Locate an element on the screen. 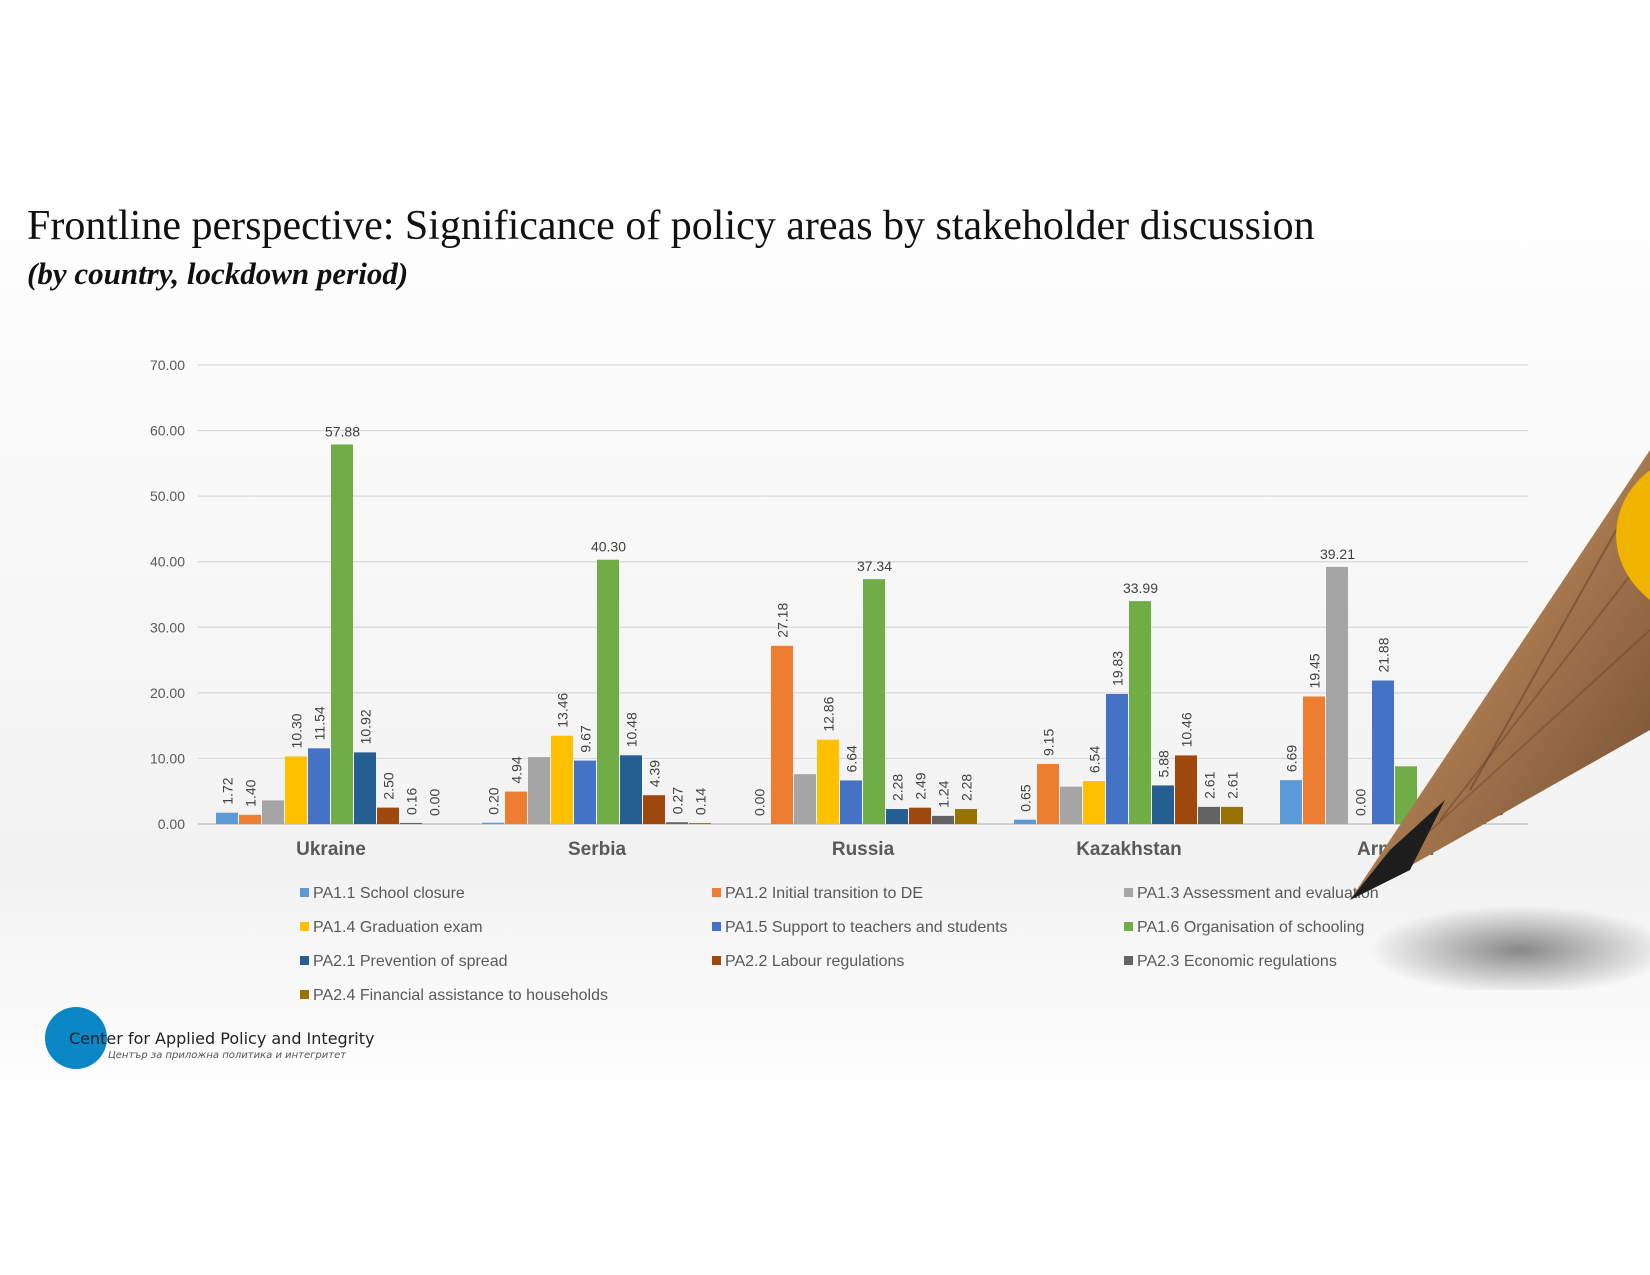  legend-label: PA1.4 Graduation exam is located at coordinates (398, 927).